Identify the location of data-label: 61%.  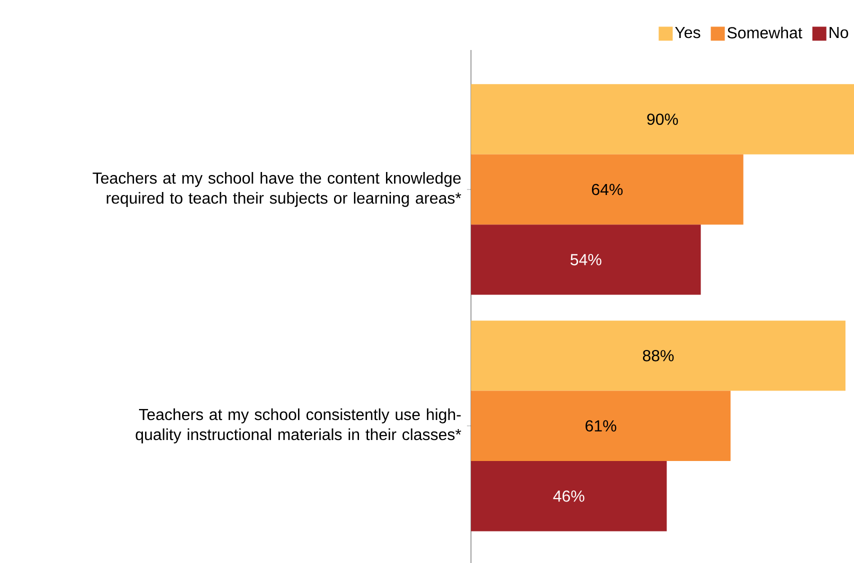
(601, 426).